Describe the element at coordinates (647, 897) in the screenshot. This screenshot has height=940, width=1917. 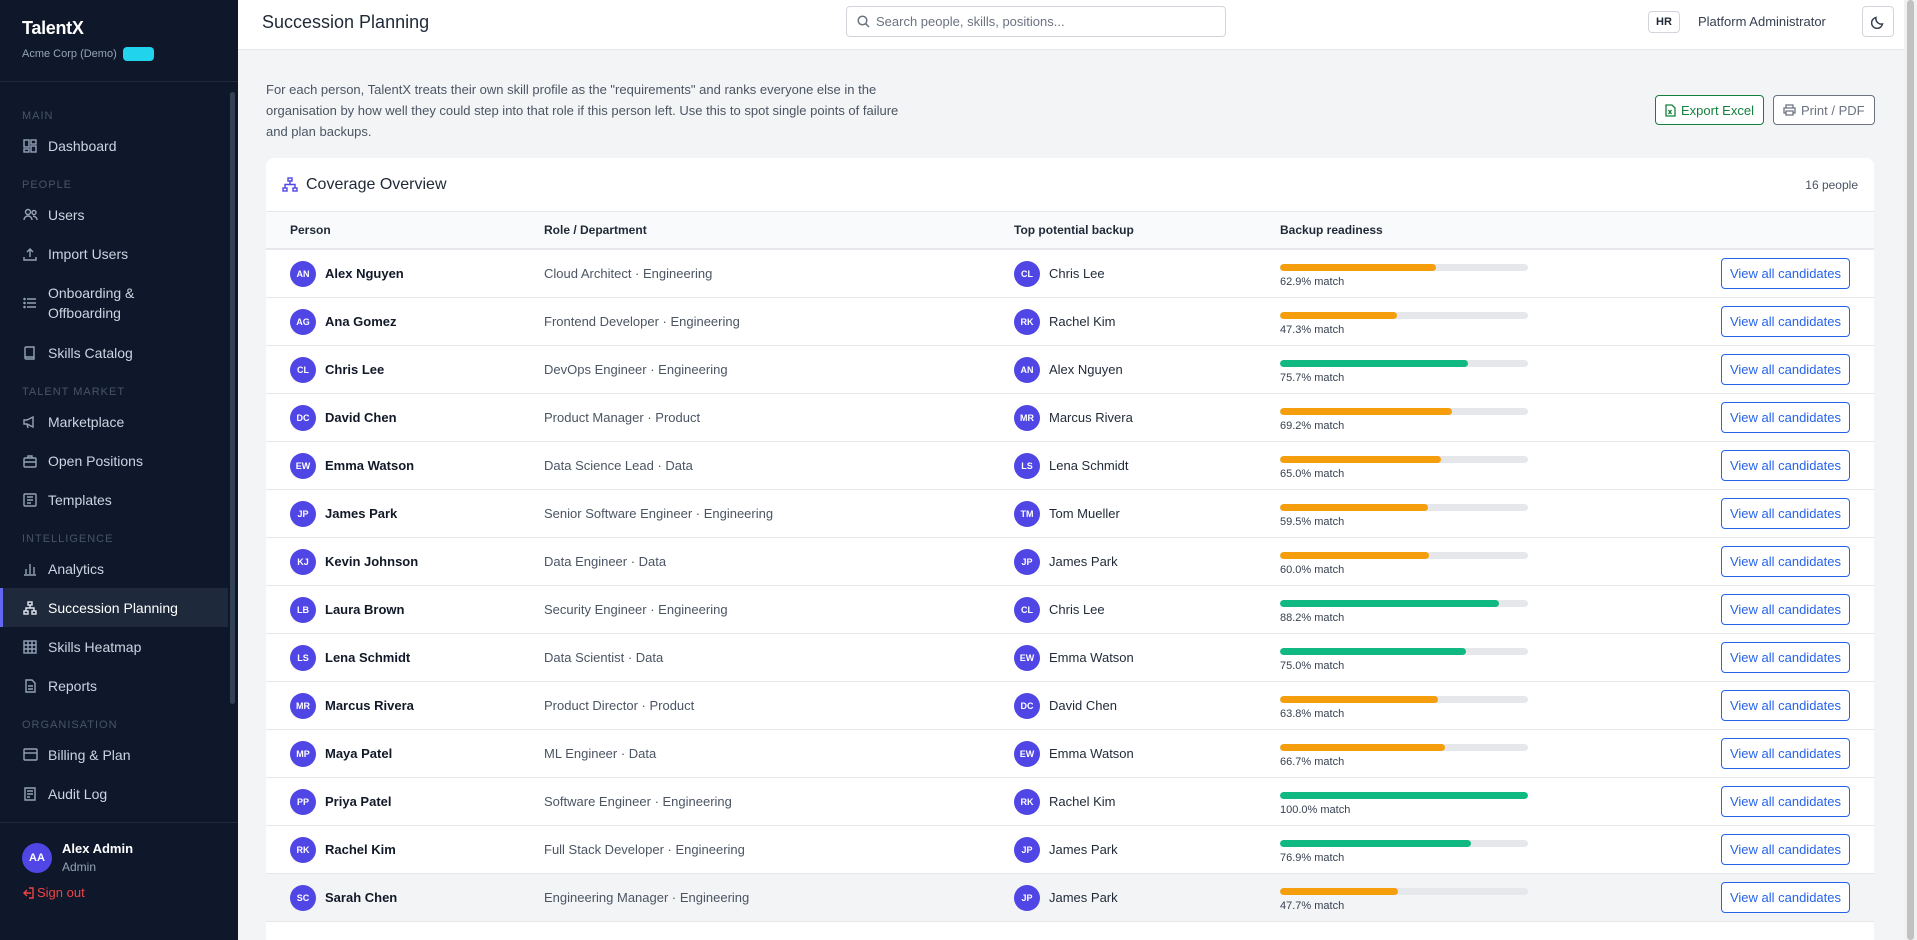
I see `person-role: Engineering Manager · Engineering` at that location.